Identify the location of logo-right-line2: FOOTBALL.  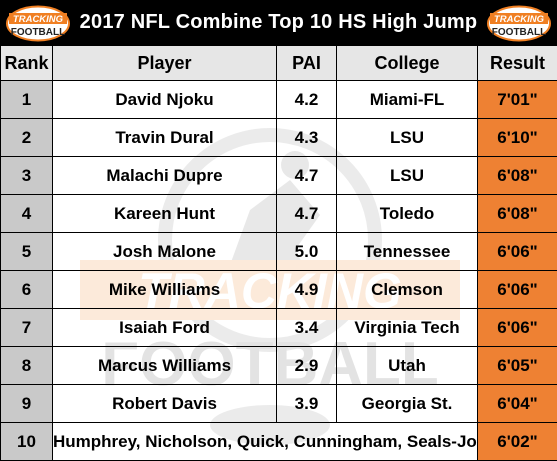
(519, 32).